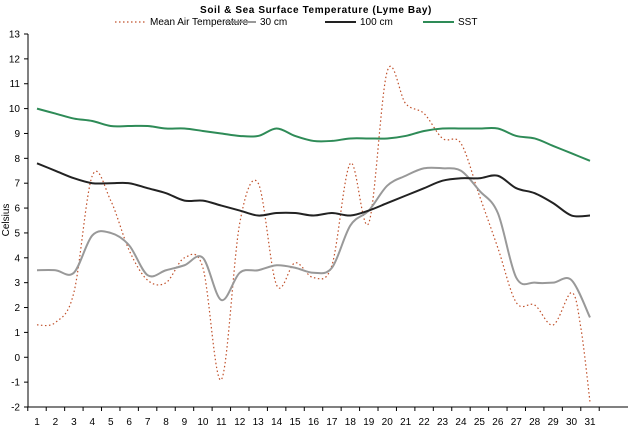 The height and width of the screenshot is (431, 636). What do you see at coordinates (6, 220) in the screenshot?
I see `y-axis-title: Celsius` at bounding box center [6, 220].